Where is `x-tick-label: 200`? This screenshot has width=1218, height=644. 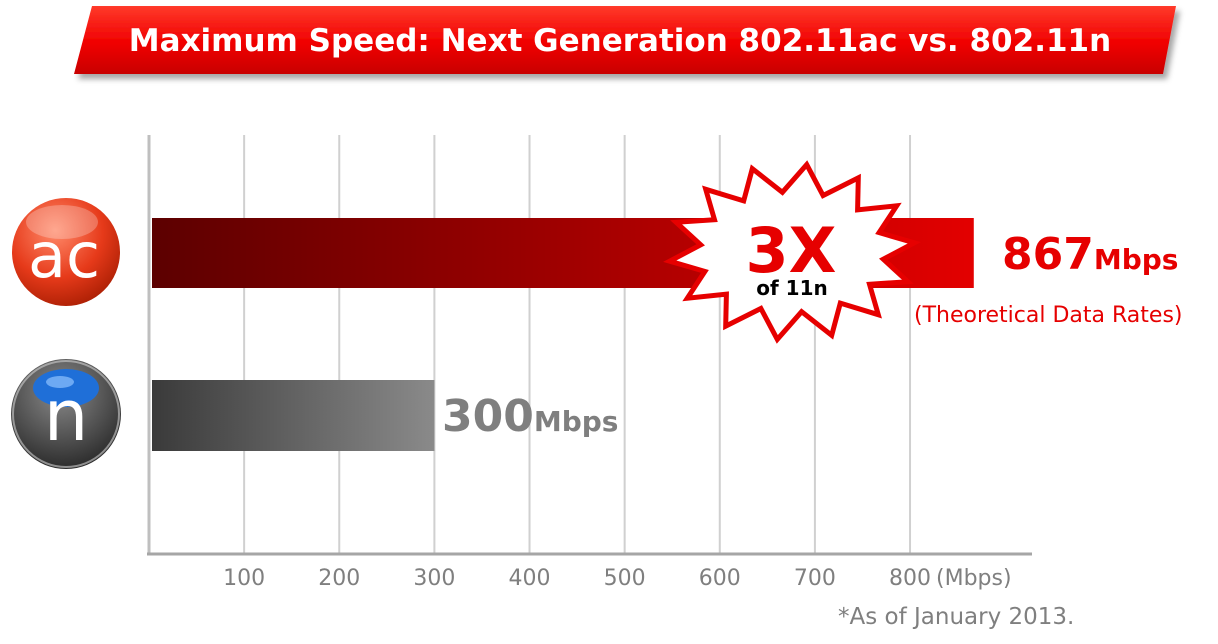 x-tick-label: 200 is located at coordinates (339, 578).